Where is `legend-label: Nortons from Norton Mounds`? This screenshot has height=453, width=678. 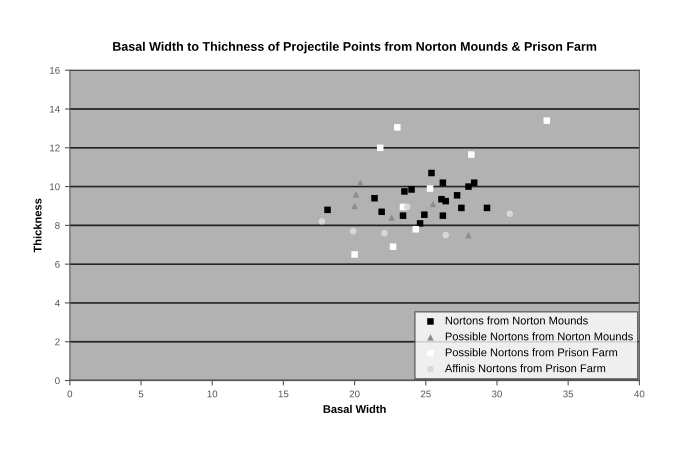 legend-label: Nortons from Norton Mounds is located at coordinates (517, 320).